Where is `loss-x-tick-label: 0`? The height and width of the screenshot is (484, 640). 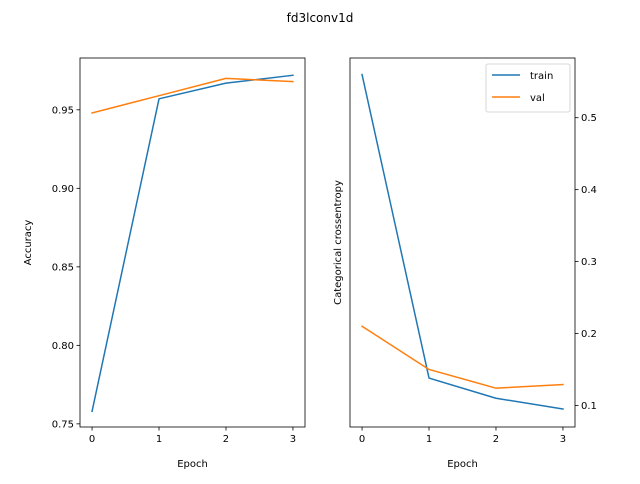
loss-x-tick-label: 0 is located at coordinates (362, 439).